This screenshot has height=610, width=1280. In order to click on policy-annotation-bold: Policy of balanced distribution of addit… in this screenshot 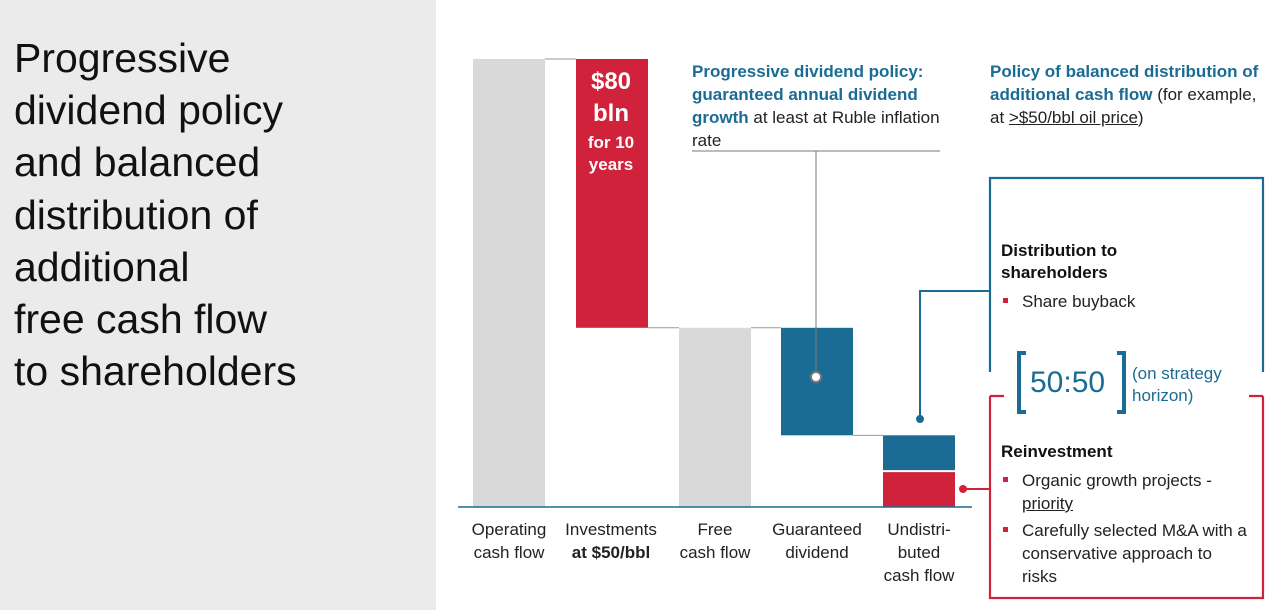, I will do `click(1124, 83)`.